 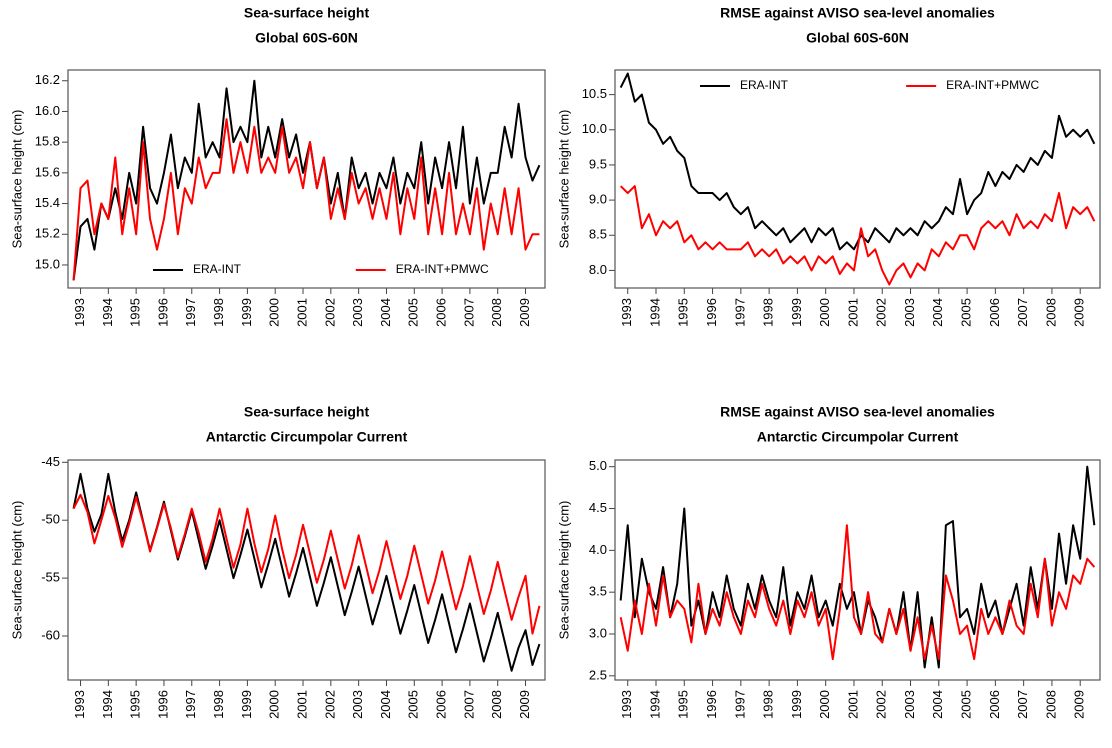 I want to click on y-tick-label: 3.5, so click(x=598, y=591).